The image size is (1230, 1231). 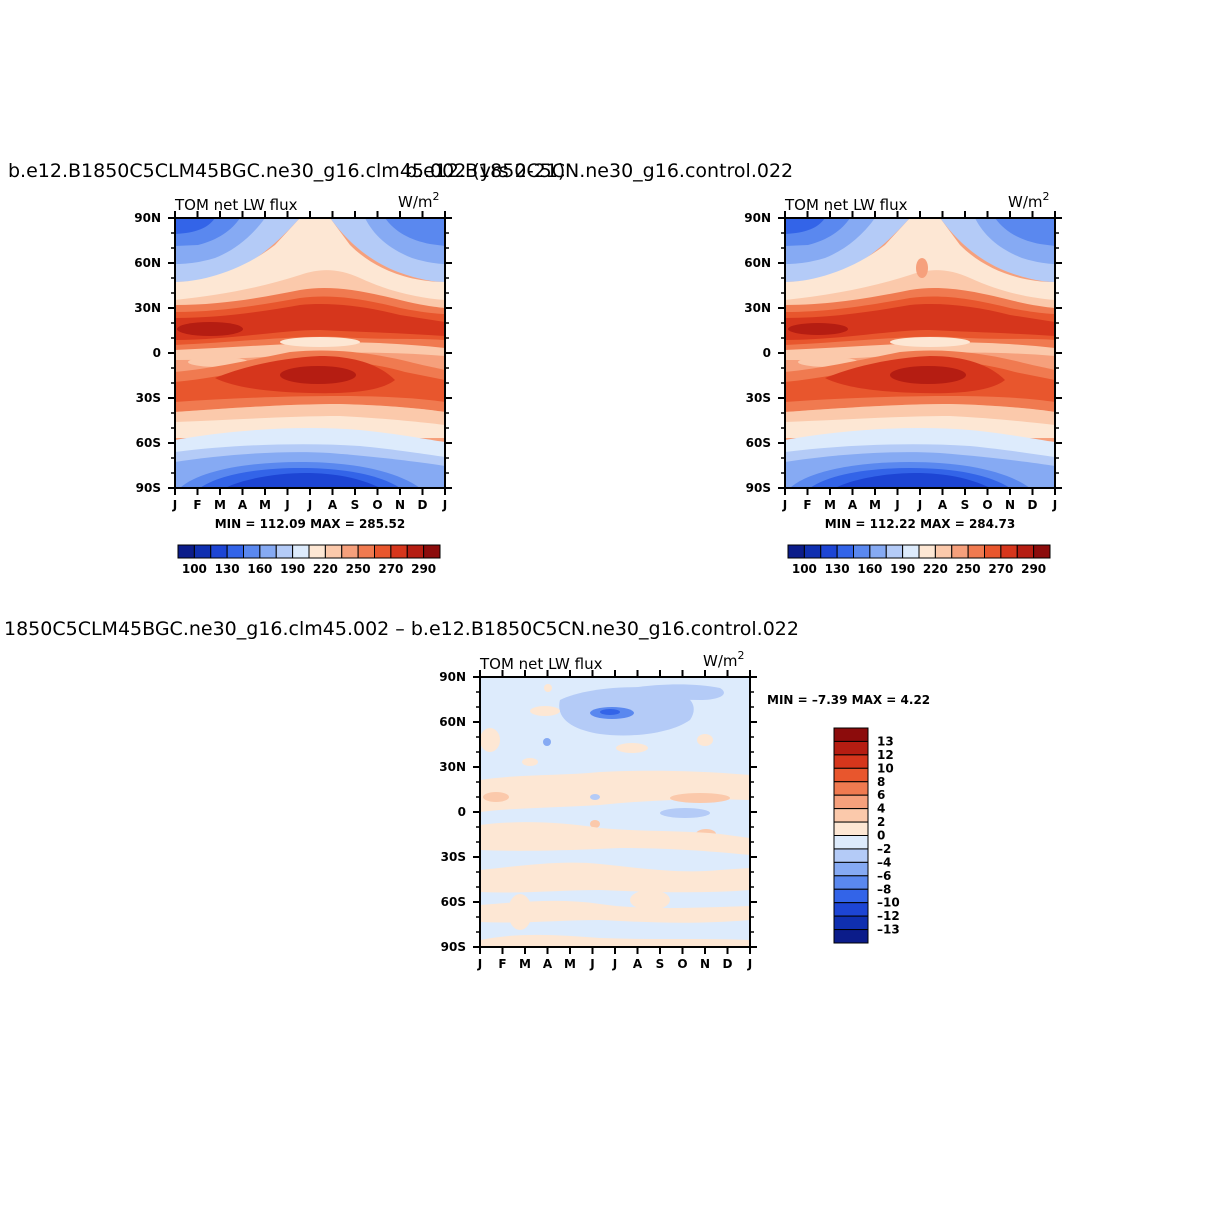 What do you see at coordinates (310, 524) in the screenshot?
I see `panel-a-stats: MIN = 112.09 MAX = 285.52` at bounding box center [310, 524].